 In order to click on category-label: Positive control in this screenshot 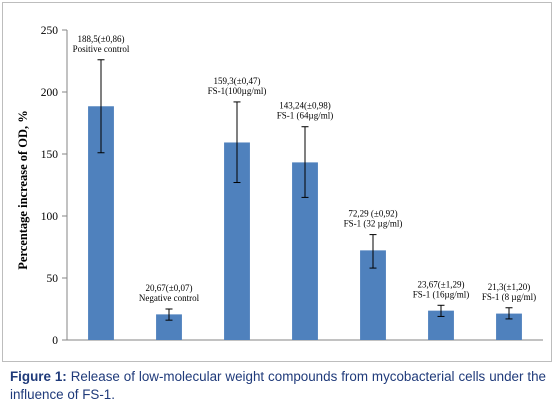, I will do `click(101, 49)`.